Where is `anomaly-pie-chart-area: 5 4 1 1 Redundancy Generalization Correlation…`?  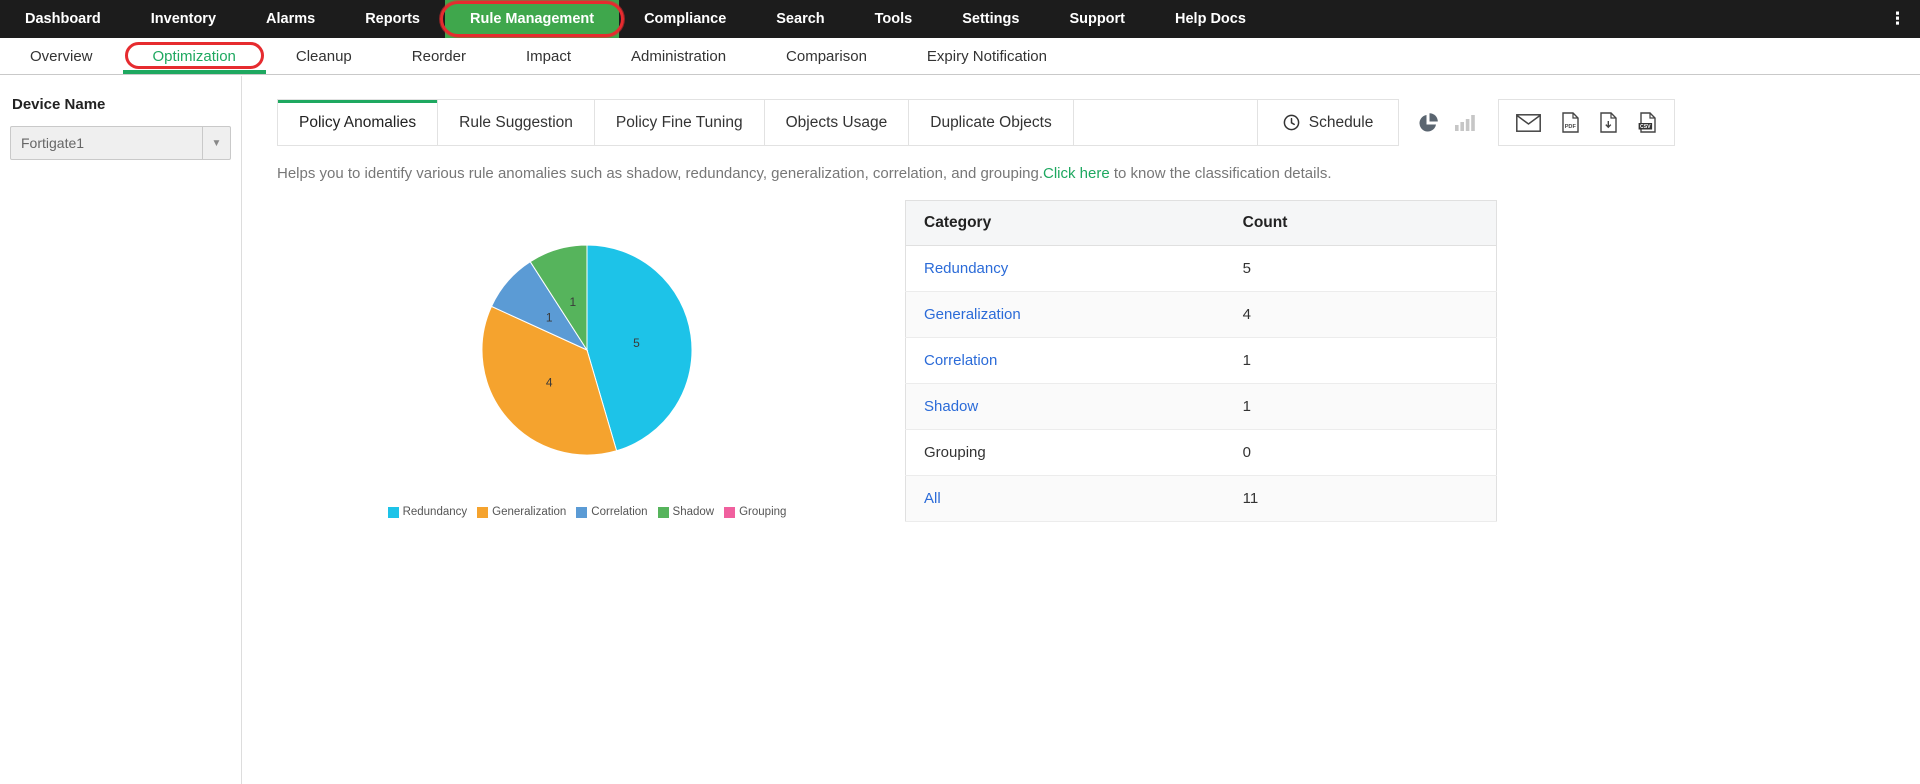
anomaly-pie-chart-area: 5 4 1 1 Redundancy Generalization Correlation… is located at coordinates (587, 359).